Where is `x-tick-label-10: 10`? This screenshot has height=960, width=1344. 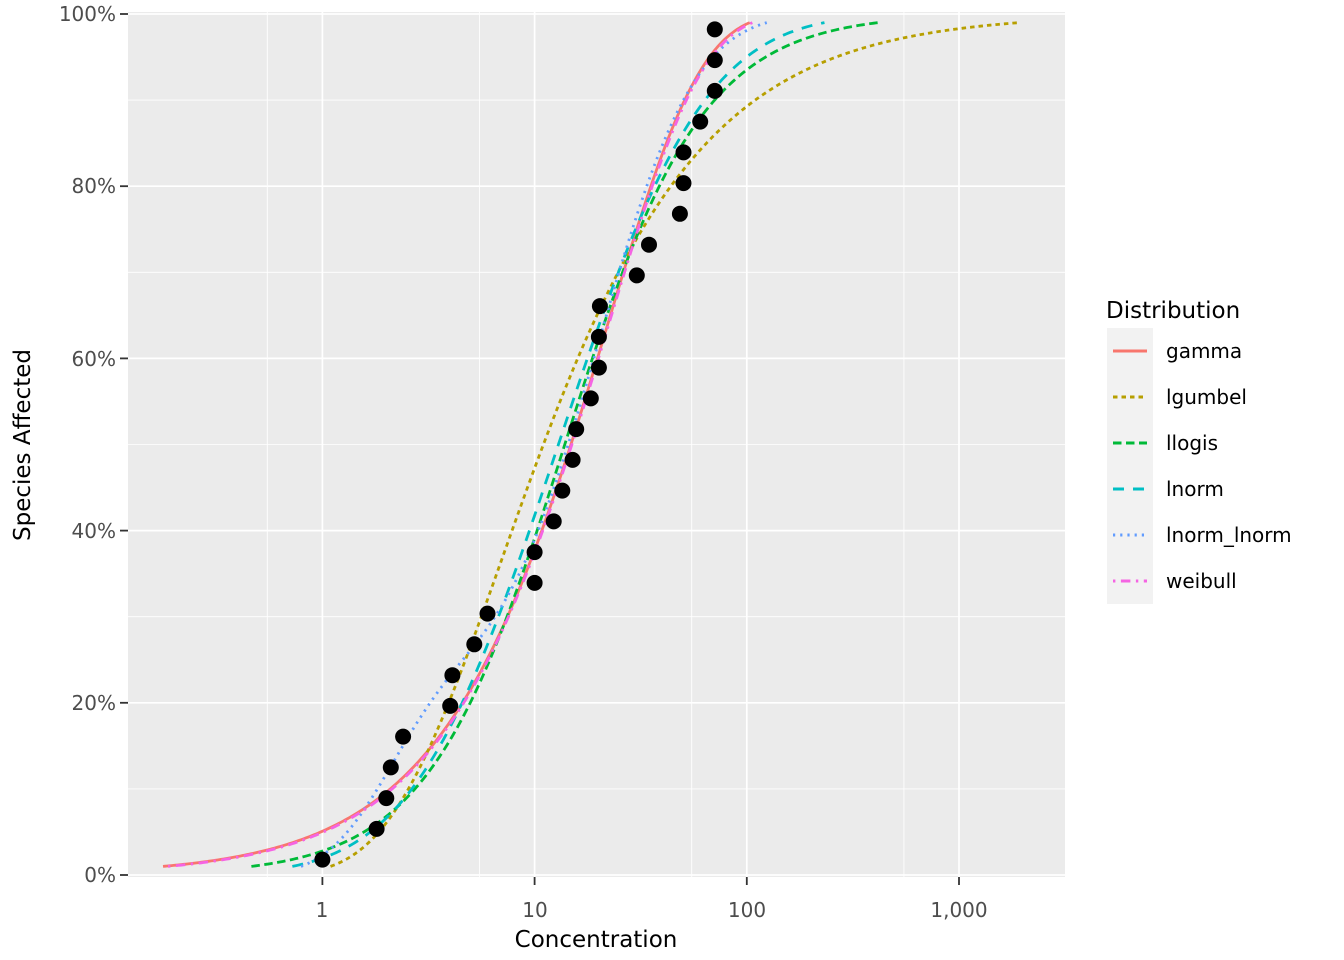 x-tick-label-10: 10 is located at coordinates (534, 910).